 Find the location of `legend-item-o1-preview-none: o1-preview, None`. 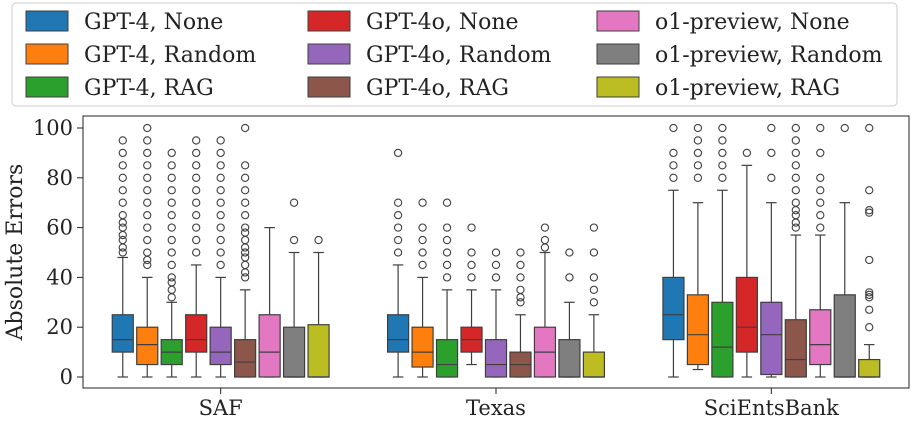

legend-item-o1-preview-none: o1-preview, None is located at coordinates (723, 22).